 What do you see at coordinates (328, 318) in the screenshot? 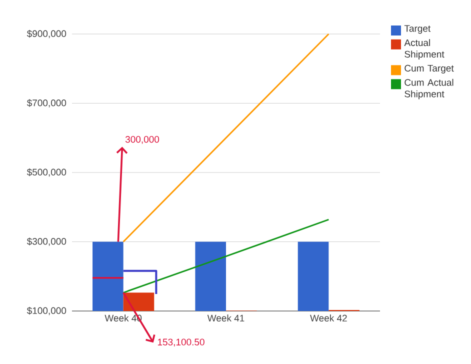
I see `x-tick-label: Week 42` at bounding box center [328, 318].